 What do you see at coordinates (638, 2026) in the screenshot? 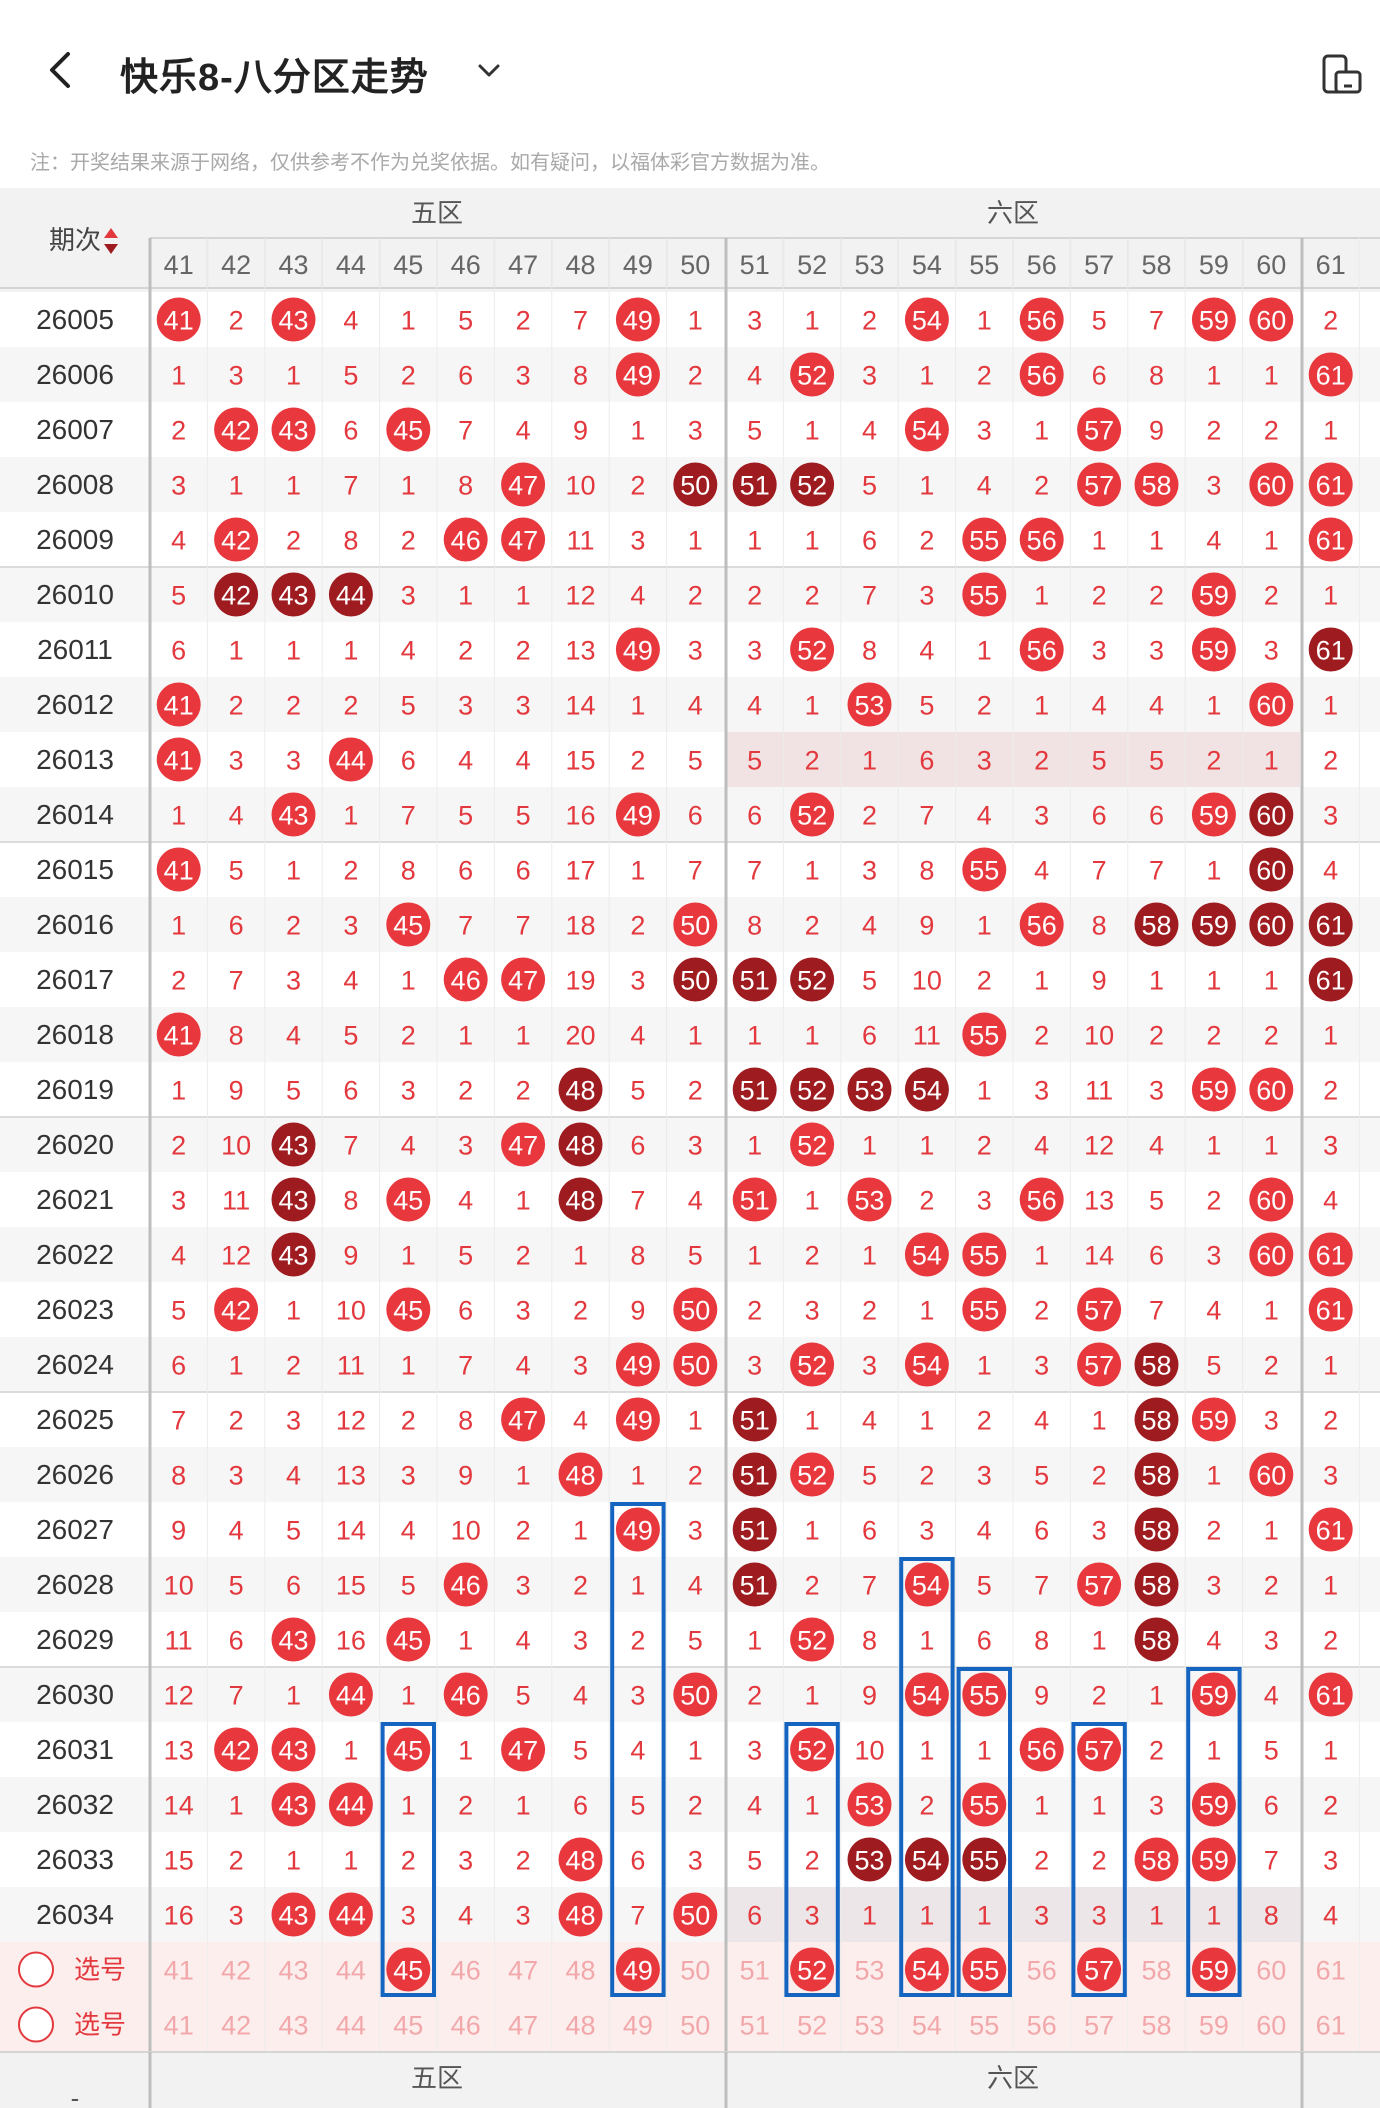
I see `select-number: 49` at bounding box center [638, 2026].